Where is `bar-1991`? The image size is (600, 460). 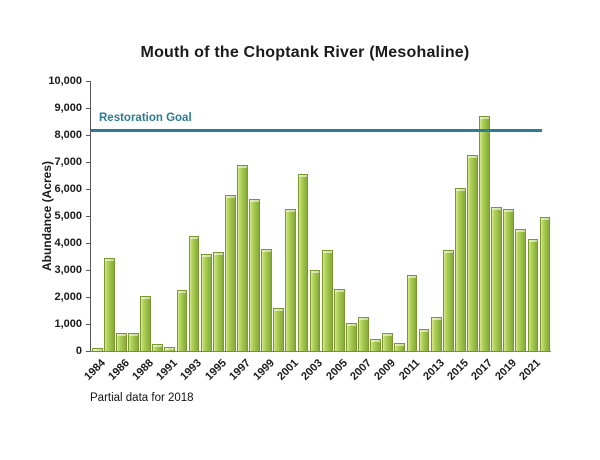
bar-1991 is located at coordinates (170, 349).